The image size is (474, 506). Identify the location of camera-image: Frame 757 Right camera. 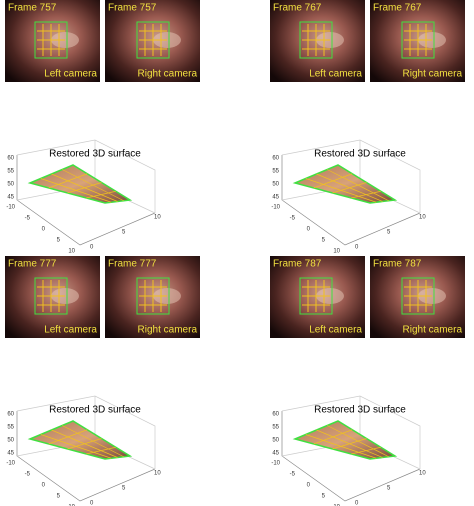
(152, 41).